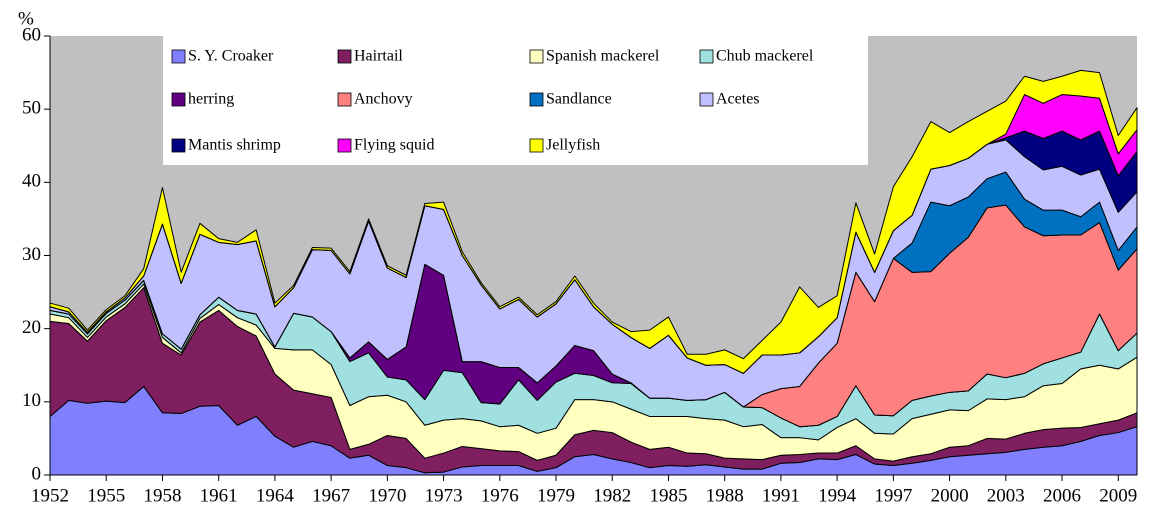  I want to click on legend-label: Flying squid, so click(394, 145).